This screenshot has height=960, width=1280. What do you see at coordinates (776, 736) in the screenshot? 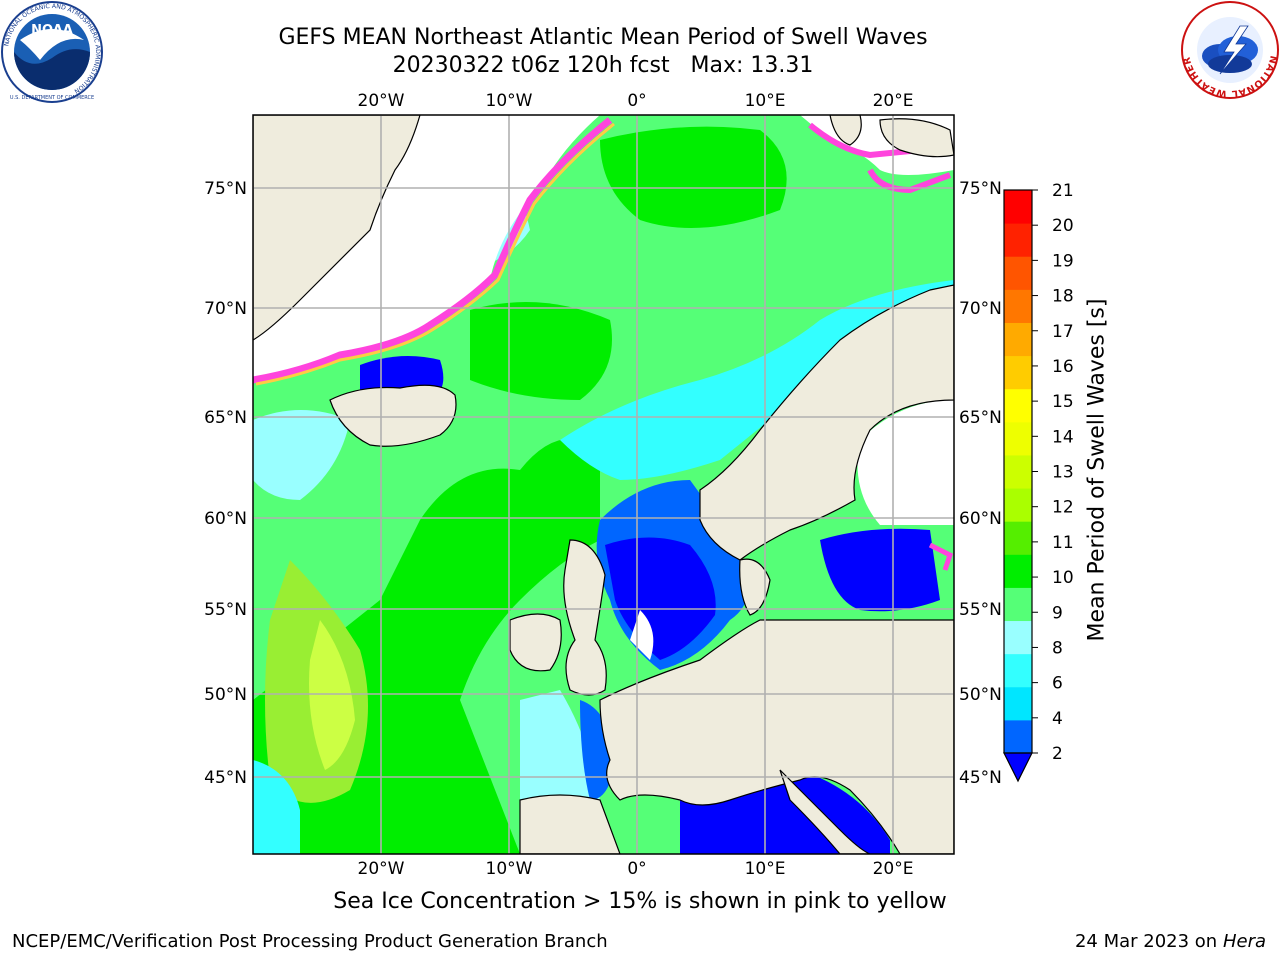
I see `continental-europe-land` at bounding box center [776, 736].